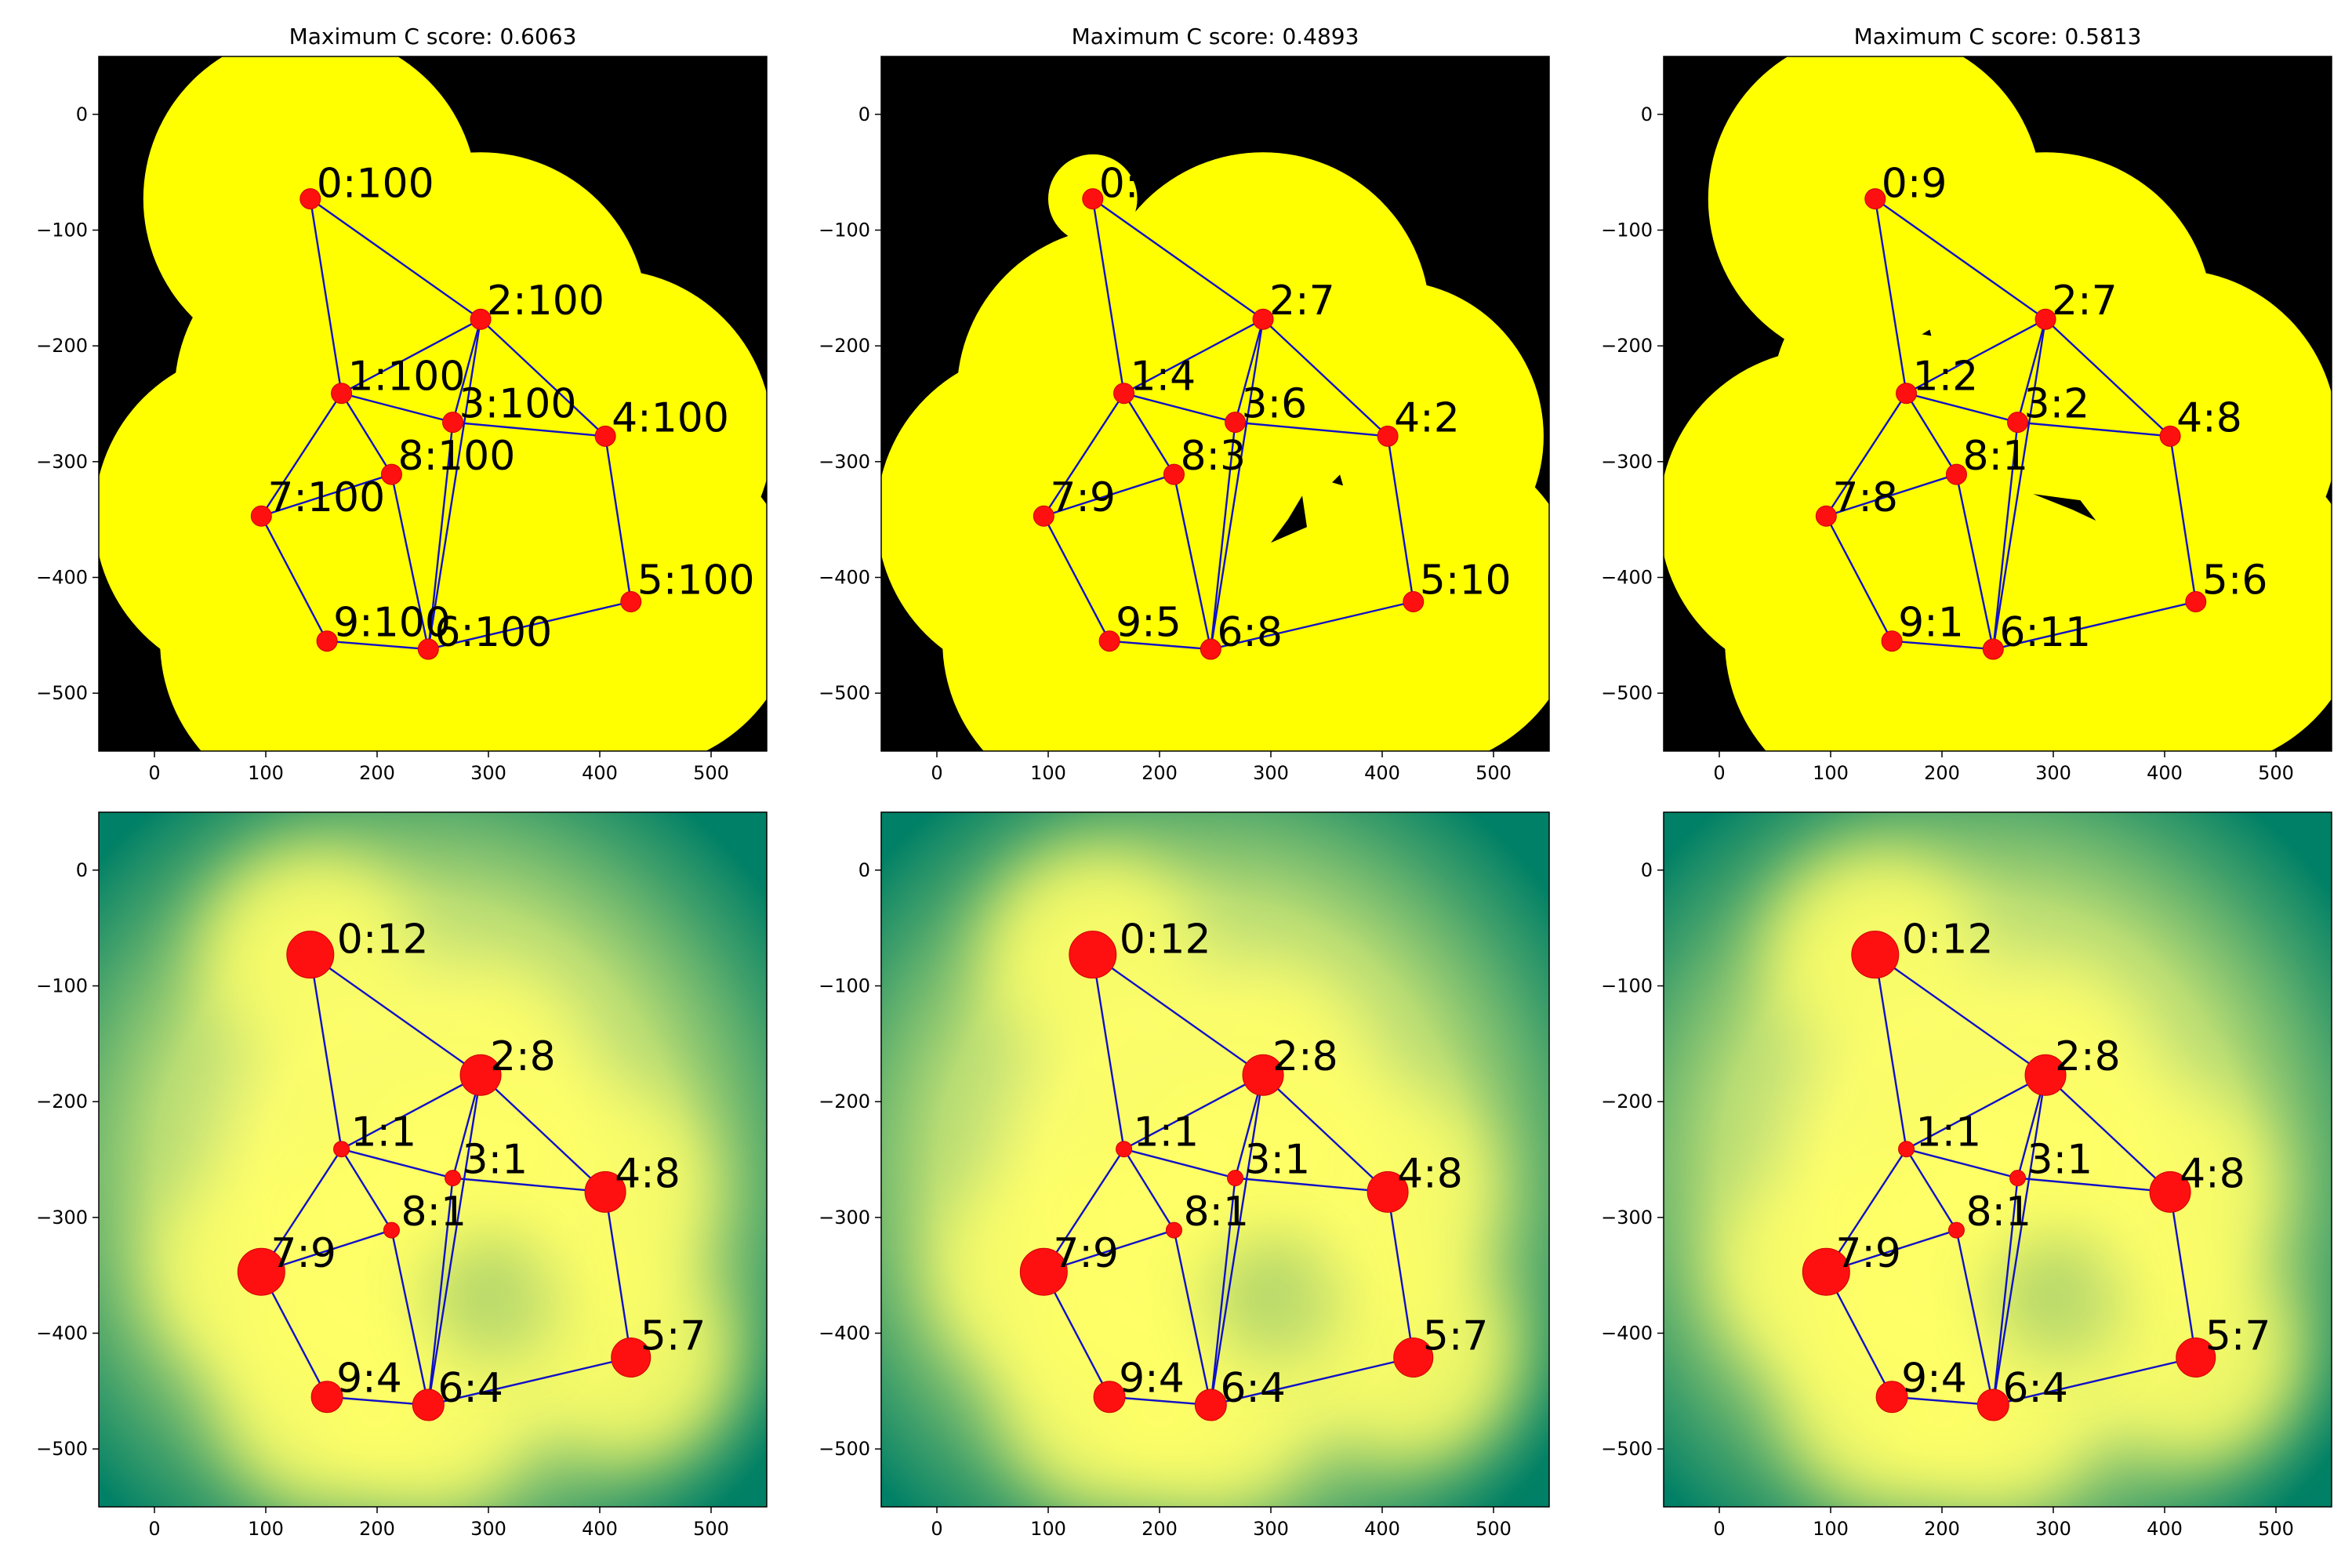 Image resolution: width=2352 pixels, height=1568 pixels. What do you see at coordinates (844, 693) in the screenshot?
I see `y-tick-label: −500` at bounding box center [844, 693].